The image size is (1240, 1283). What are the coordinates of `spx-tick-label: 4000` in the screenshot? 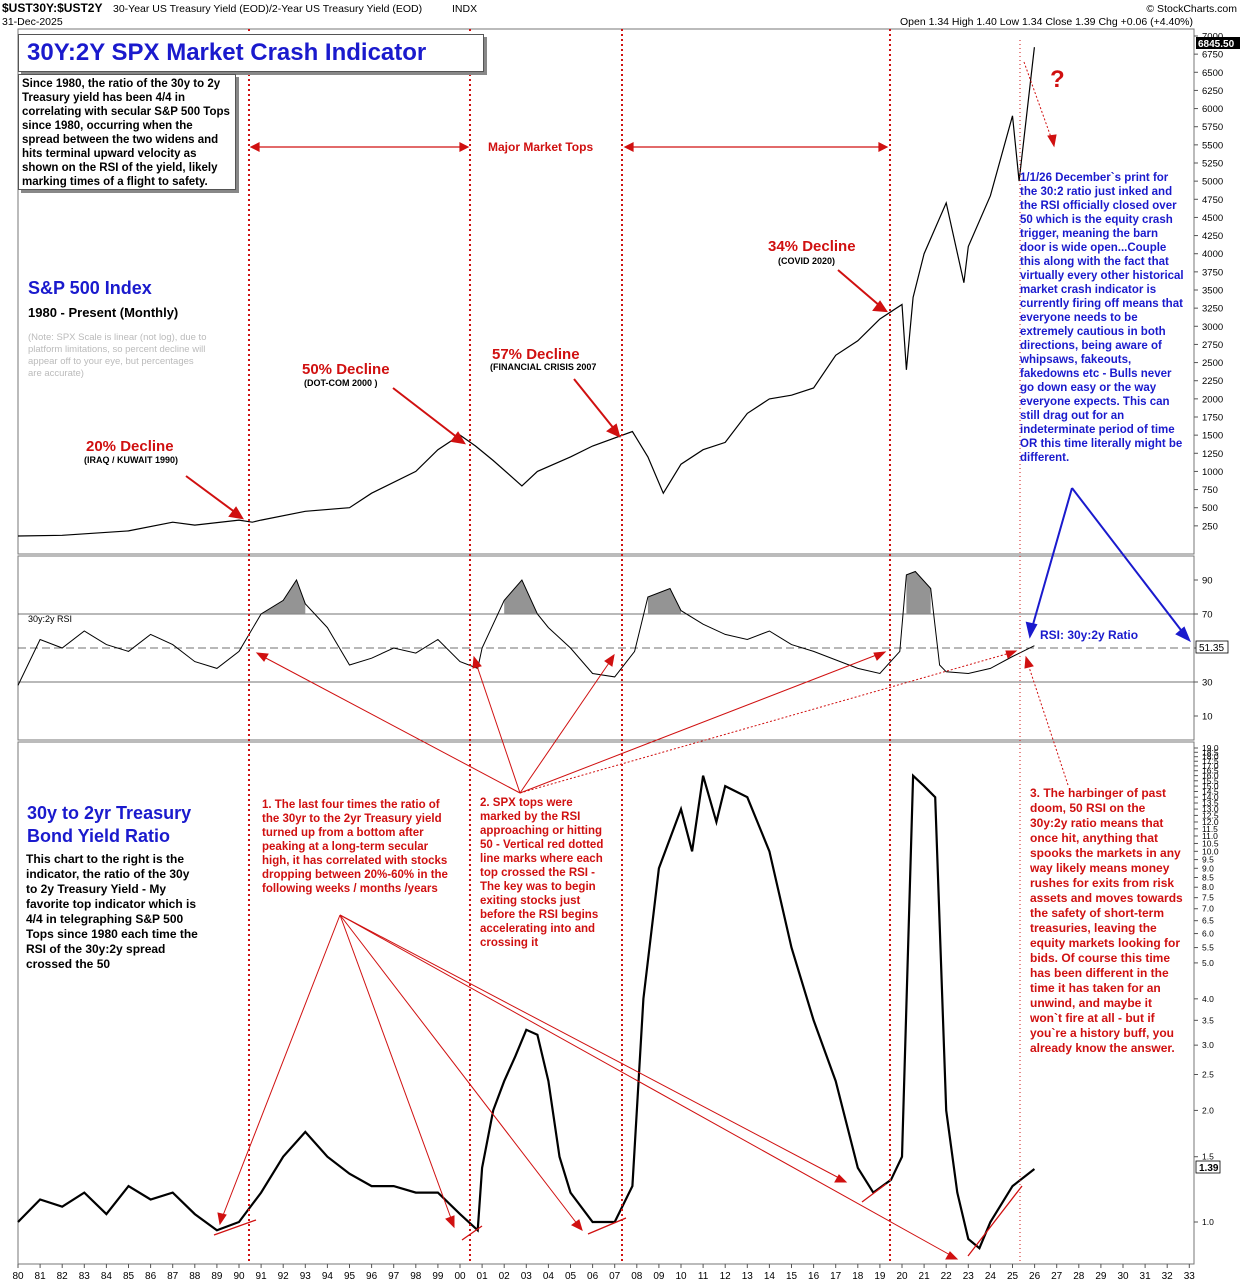 It's located at (1212, 254).